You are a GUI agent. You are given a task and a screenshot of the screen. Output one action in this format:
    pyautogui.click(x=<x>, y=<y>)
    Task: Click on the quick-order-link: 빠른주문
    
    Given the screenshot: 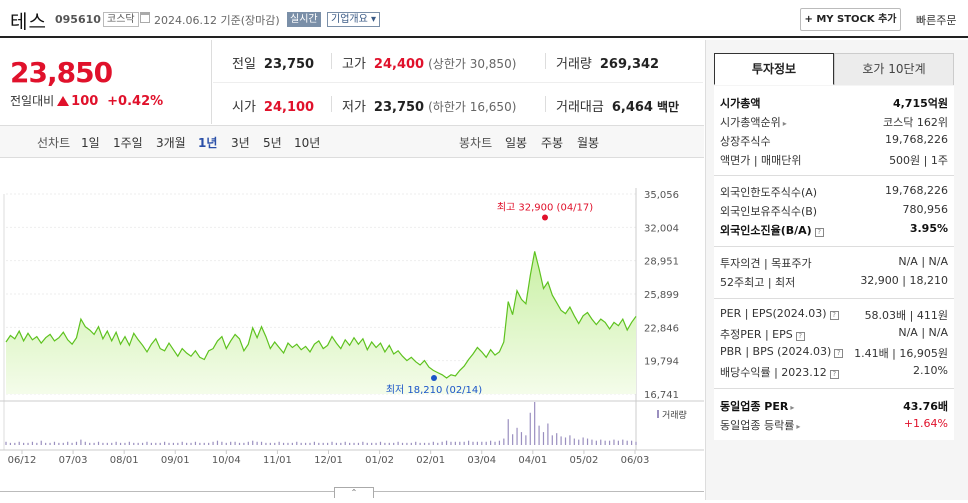 What is the action you would take?
    pyautogui.click(x=936, y=20)
    